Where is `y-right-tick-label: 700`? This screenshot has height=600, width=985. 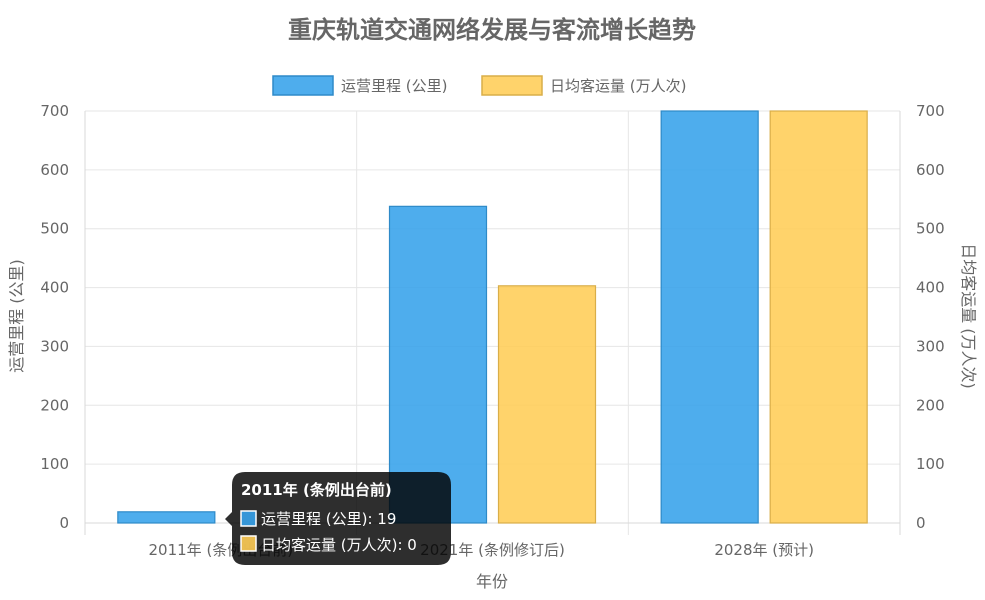 y-right-tick-label: 700 is located at coordinates (930, 111).